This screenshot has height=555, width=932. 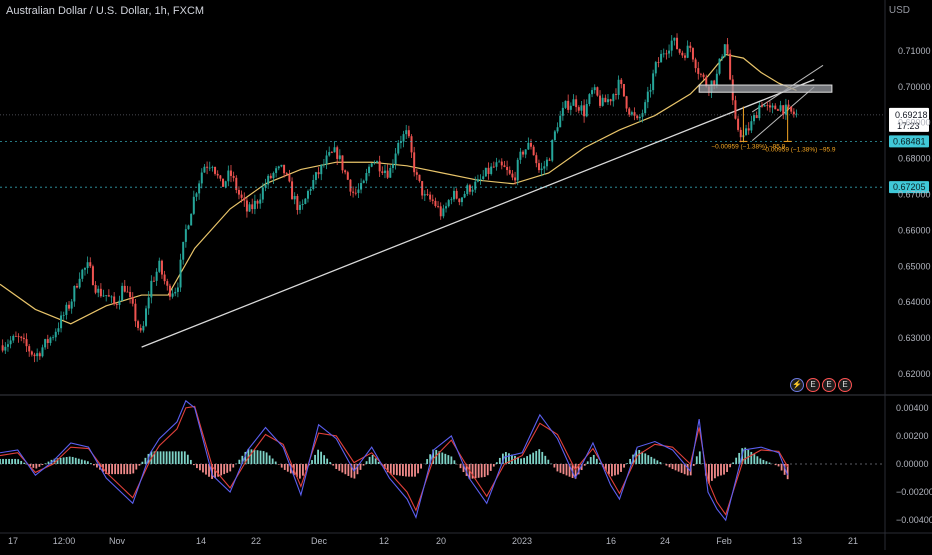 What do you see at coordinates (64, 541) in the screenshot?
I see `time-tick-label: 12:00` at bounding box center [64, 541].